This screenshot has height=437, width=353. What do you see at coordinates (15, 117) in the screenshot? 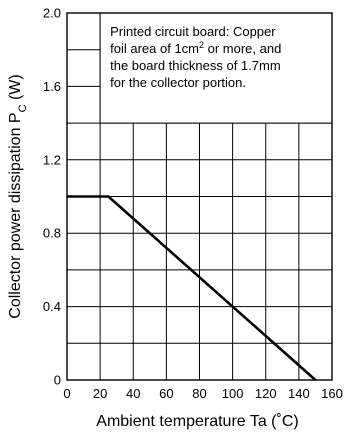
I see `y-axis-title-symbol: P` at bounding box center [15, 117].